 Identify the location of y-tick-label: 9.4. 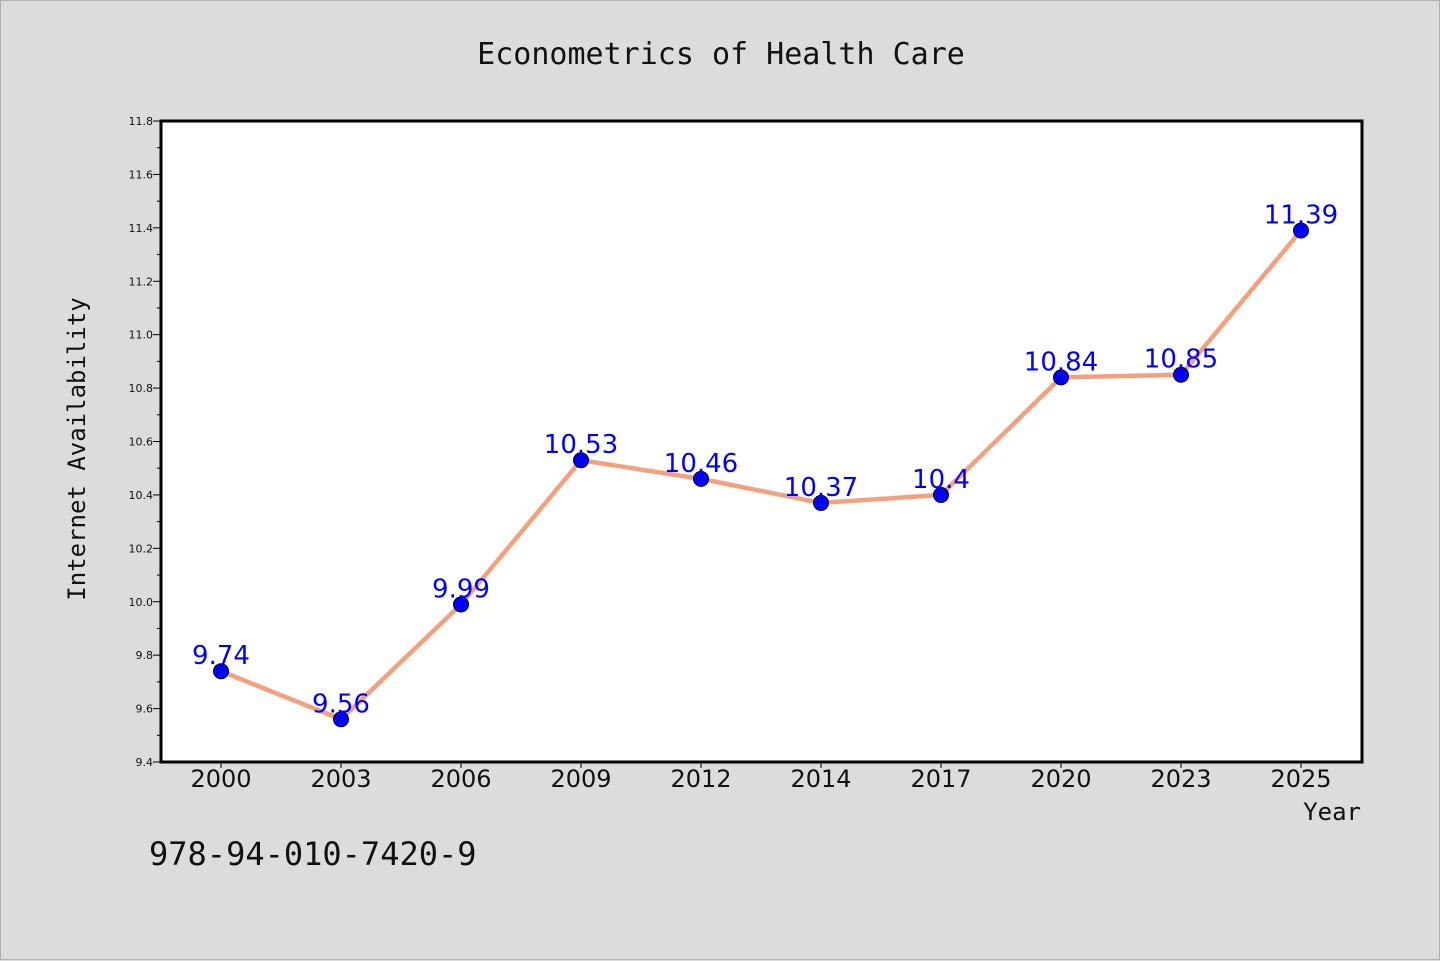
(145, 762).